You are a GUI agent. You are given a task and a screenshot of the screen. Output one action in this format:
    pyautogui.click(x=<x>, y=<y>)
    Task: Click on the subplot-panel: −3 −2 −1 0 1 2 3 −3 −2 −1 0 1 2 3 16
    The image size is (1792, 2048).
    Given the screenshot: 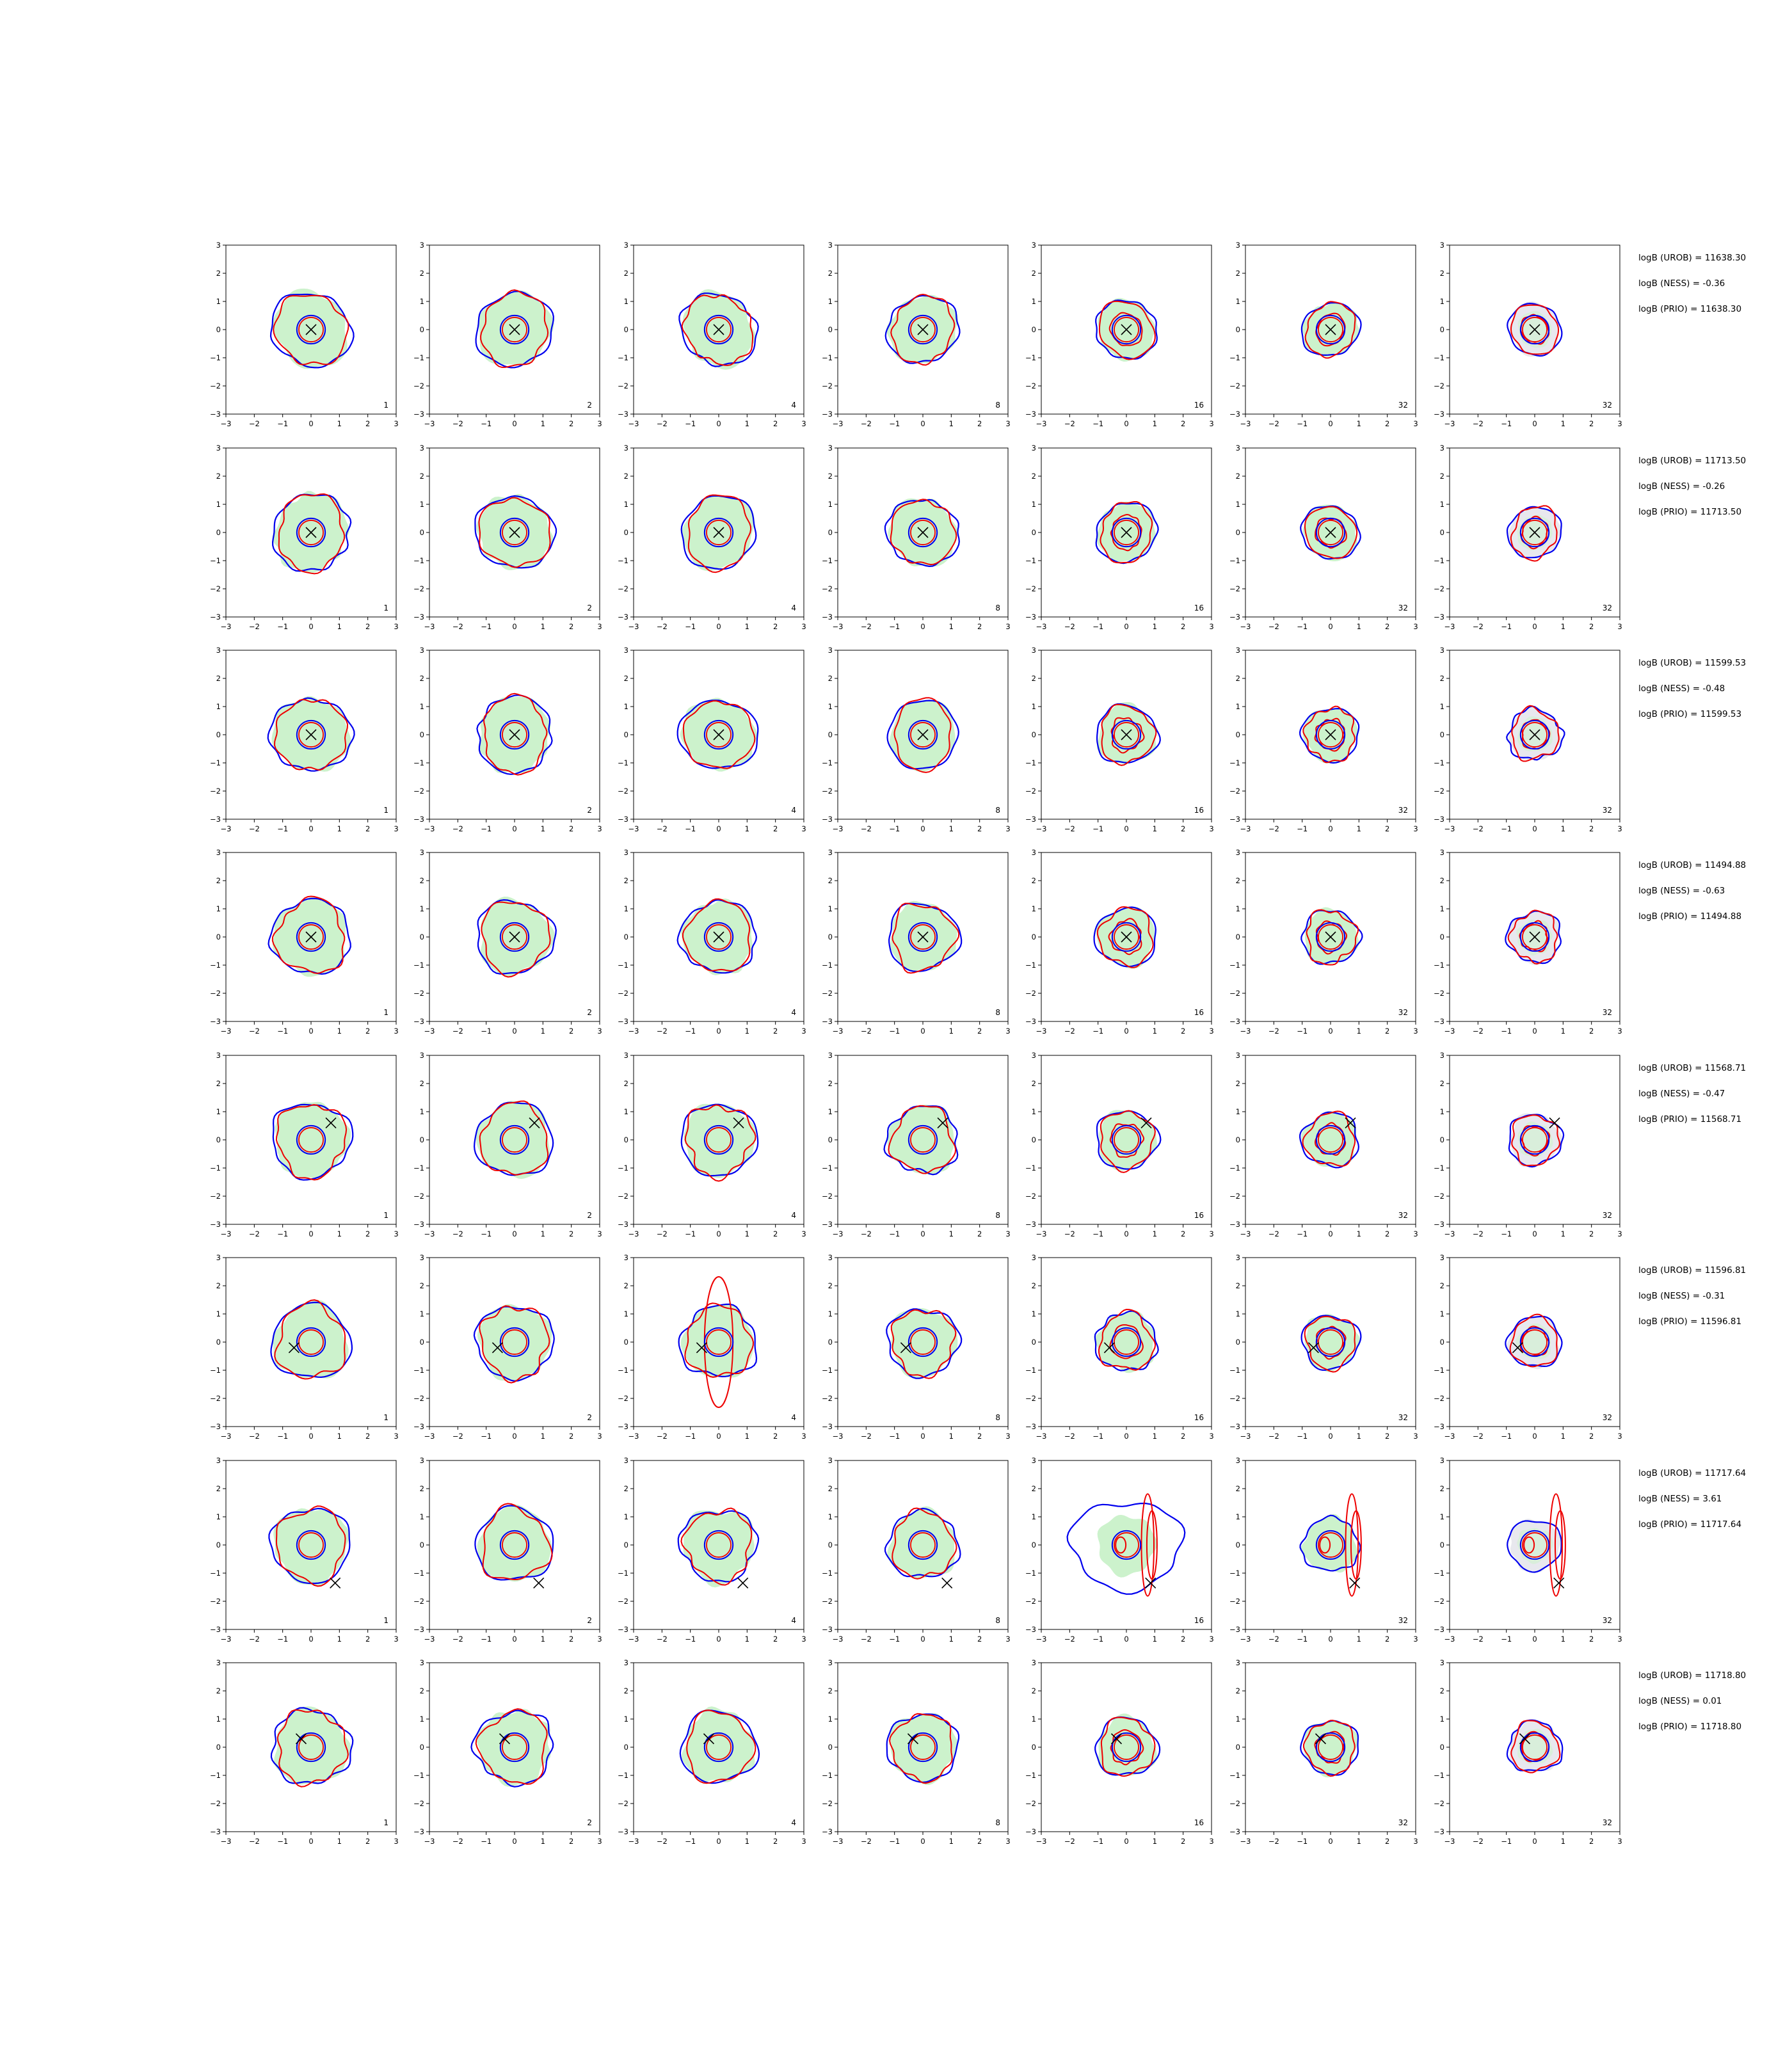 What is the action you would take?
    pyautogui.click(x=1119, y=1752)
    